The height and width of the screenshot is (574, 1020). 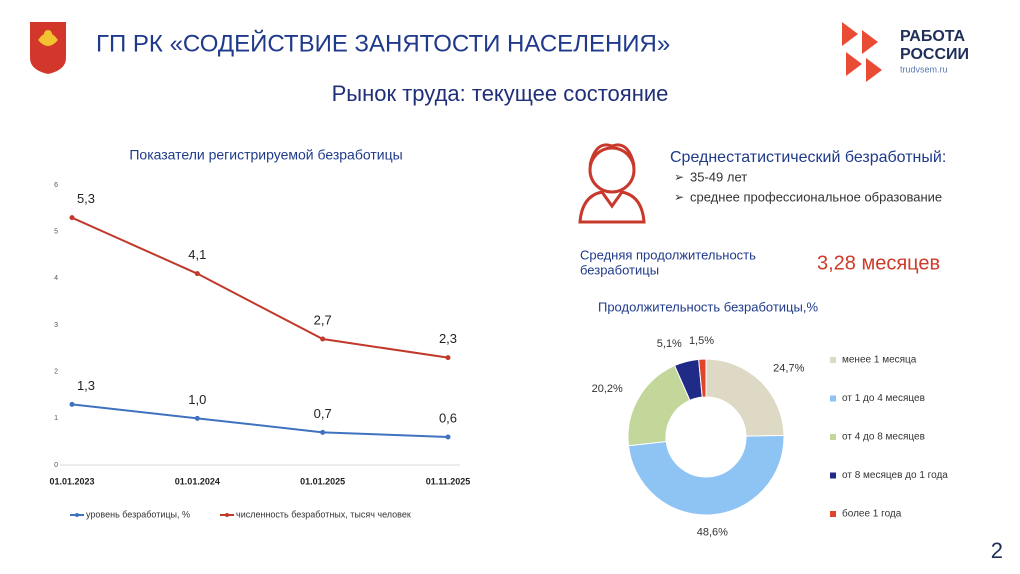 What do you see at coordinates (56, 232) in the screenshot?
I see `y-tick-label: 5` at bounding box center [56, 232].